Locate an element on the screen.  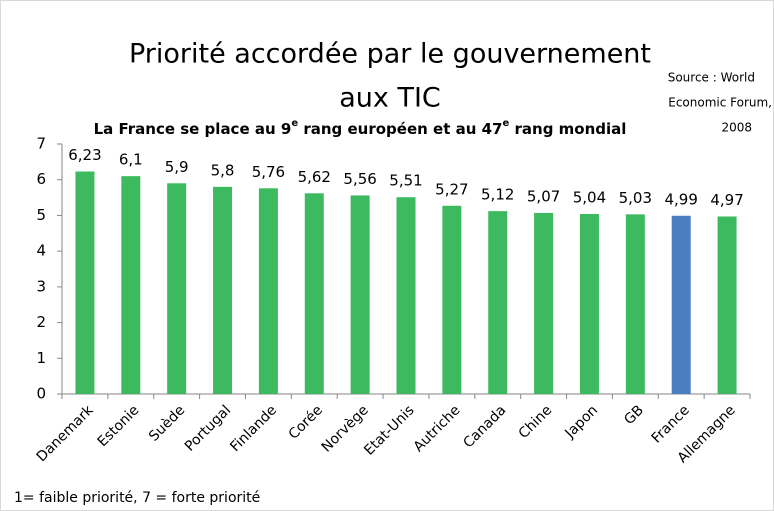
y-tick-label: 5 is located at coordinates (41, 215).